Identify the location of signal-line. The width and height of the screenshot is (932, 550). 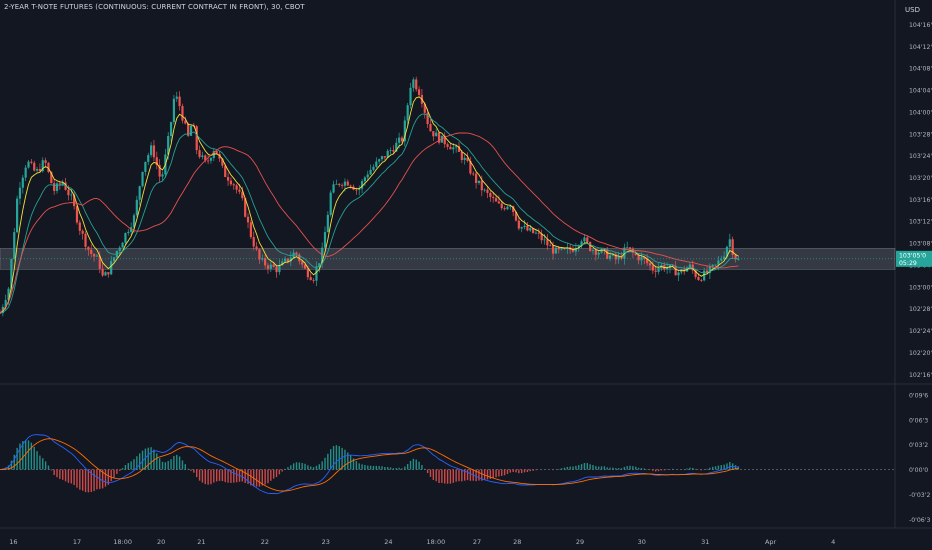
(369, 465).